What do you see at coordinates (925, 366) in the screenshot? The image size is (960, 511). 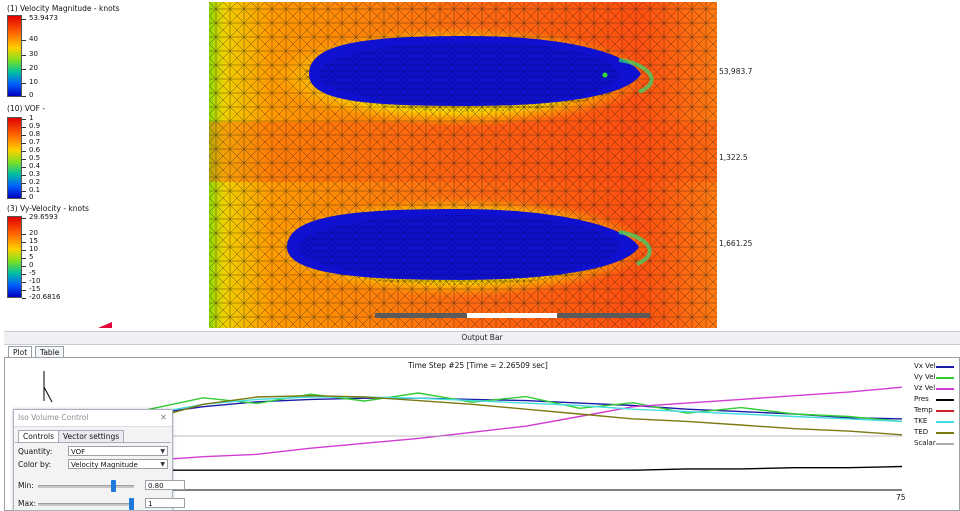 I see `legend-entry: Vx Vel` at bounding box center [925, 366].